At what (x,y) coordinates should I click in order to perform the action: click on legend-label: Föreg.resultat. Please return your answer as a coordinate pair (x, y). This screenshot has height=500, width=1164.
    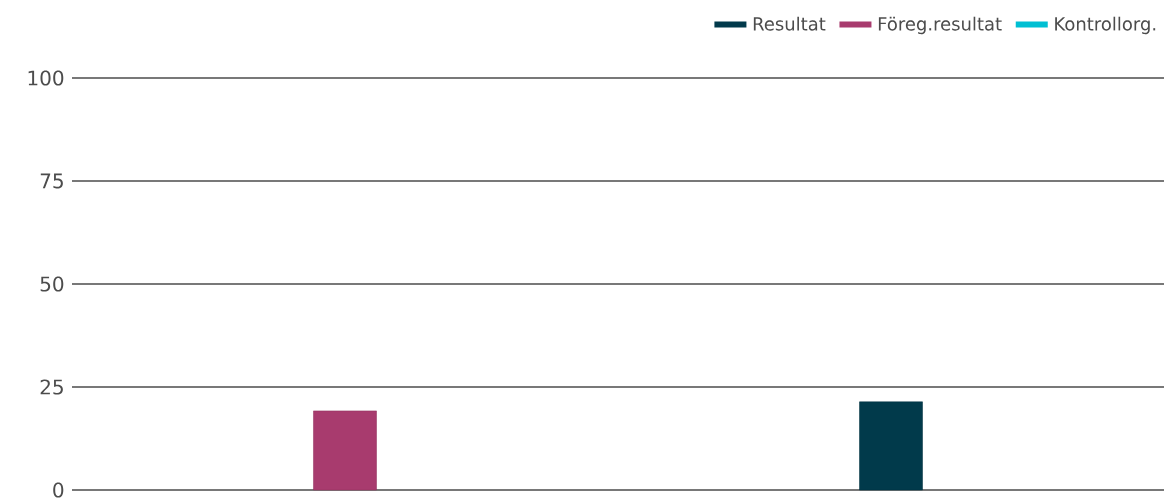
    Looking at the image, I should click on (940, 25).